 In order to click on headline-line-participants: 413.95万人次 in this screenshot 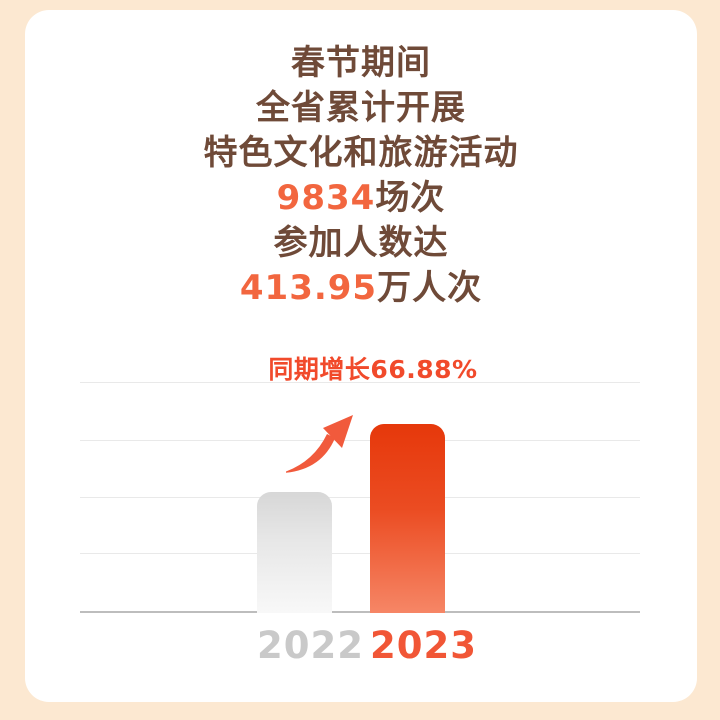, I will do `click(361, 288)`.